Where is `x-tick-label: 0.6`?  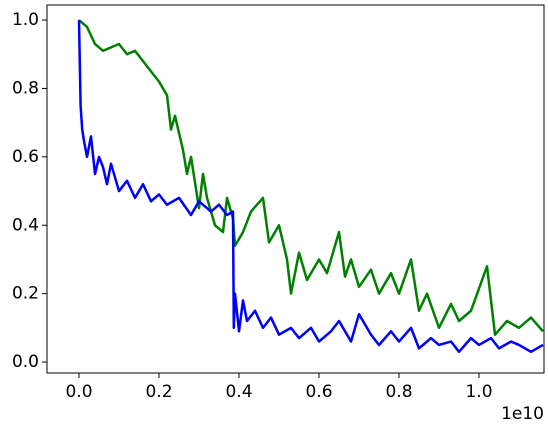
x-tick-label: 0.6 is located at coordinates (318, 392).